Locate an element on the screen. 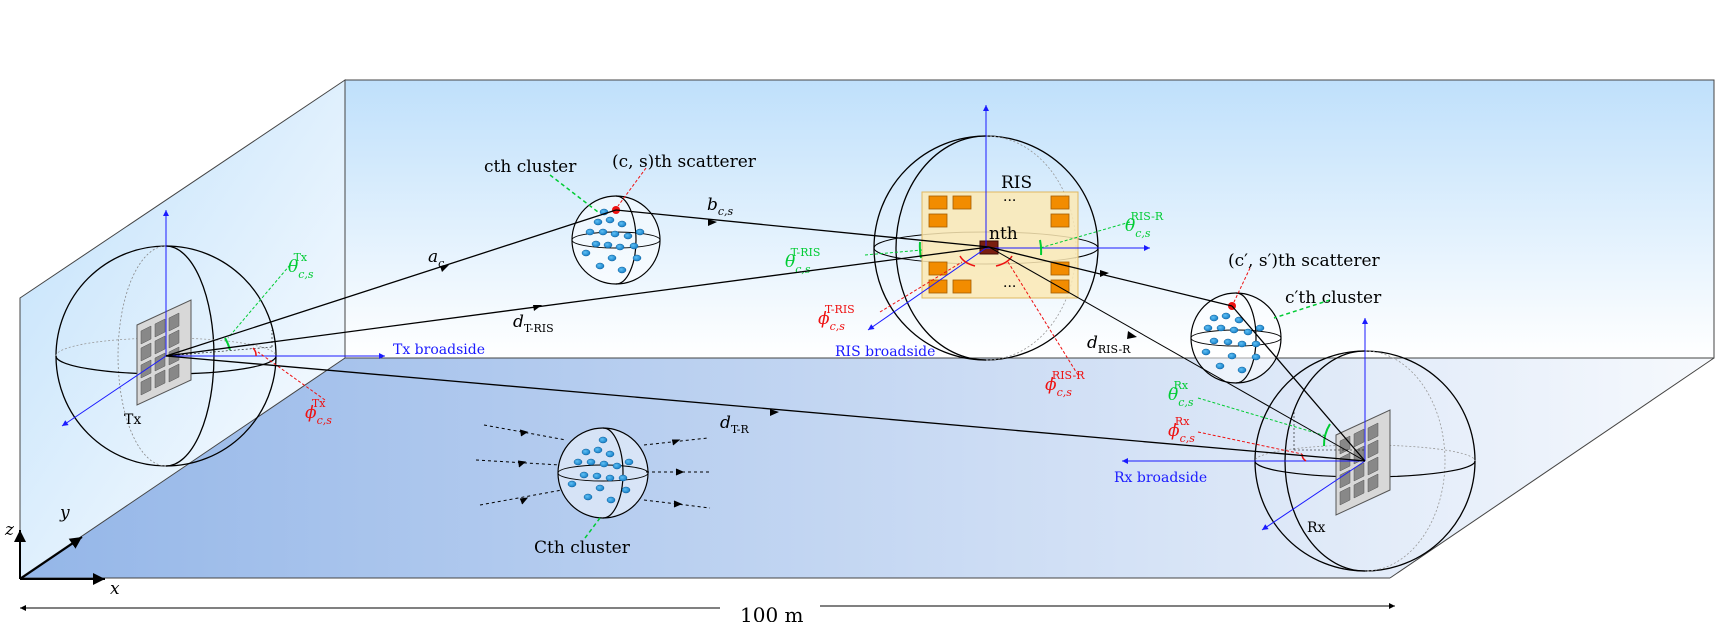 The width and height of the screenshot is (1734, 622). path-cluster-to-ris is located at coordinates (802, 228).